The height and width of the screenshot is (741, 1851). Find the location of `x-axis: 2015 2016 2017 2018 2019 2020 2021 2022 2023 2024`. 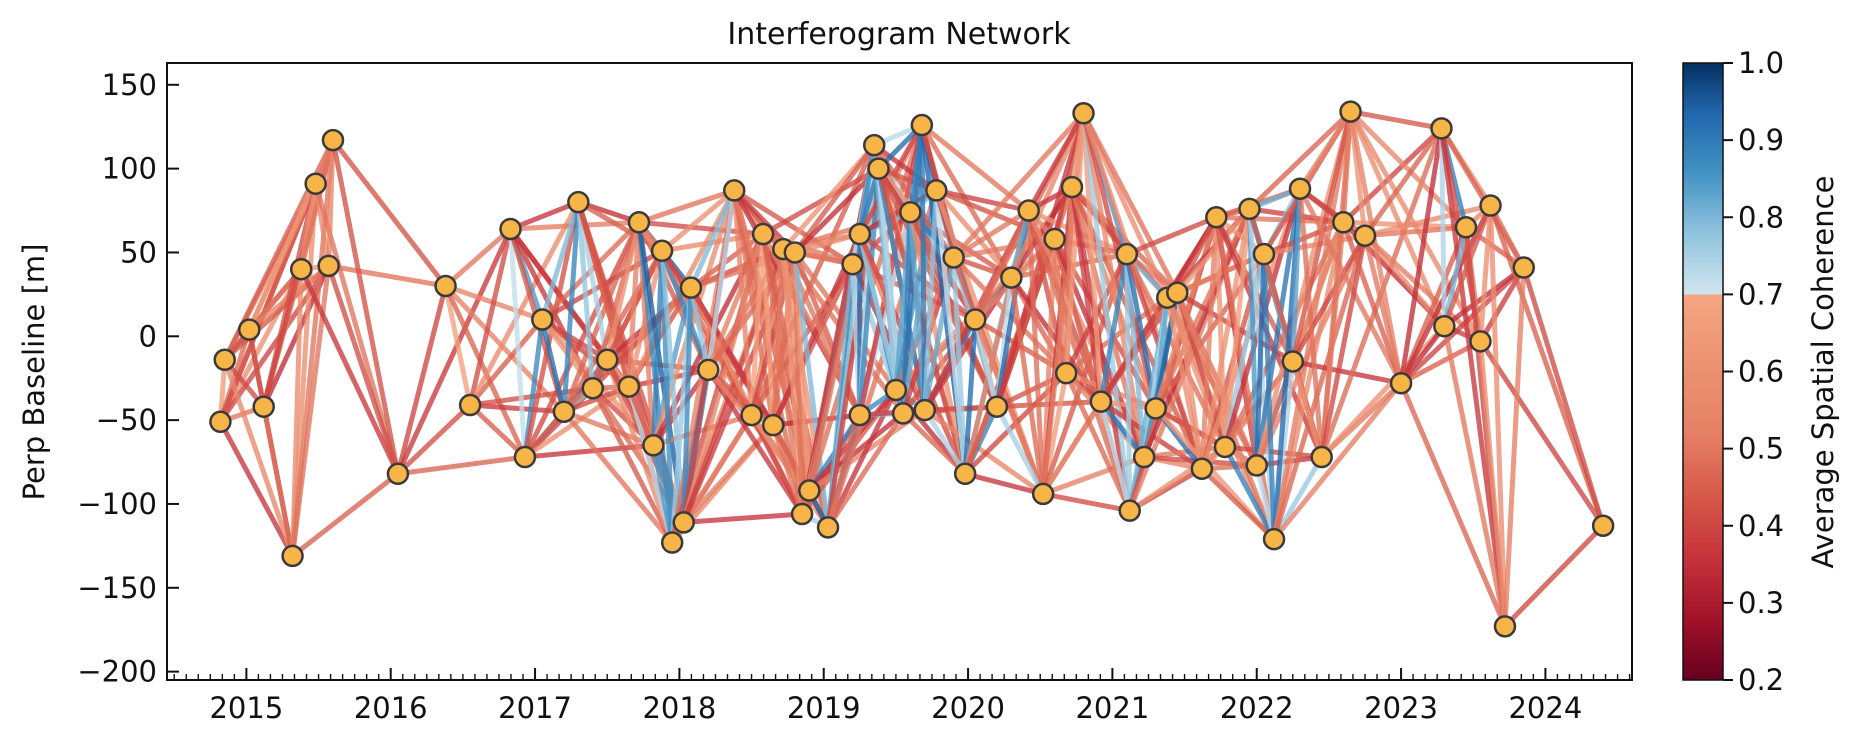

x-axis: 2015 2016 2017 2018 2019 2020 2021 2022 2023 2024 is located at coordinates (902, 696).